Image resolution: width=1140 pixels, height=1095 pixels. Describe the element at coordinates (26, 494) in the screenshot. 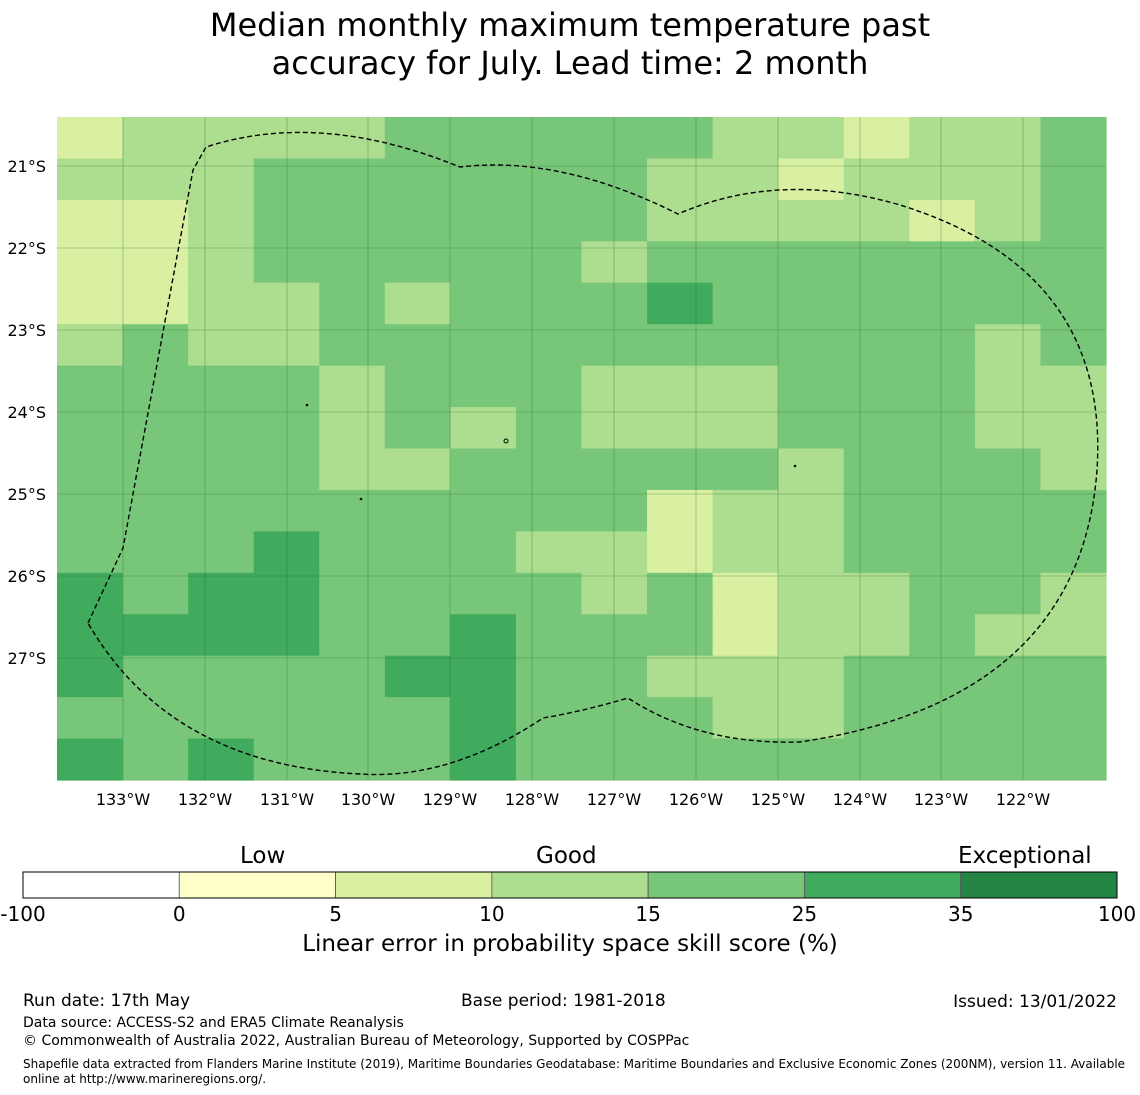

I see `latitude-label: 25°S` at that location.